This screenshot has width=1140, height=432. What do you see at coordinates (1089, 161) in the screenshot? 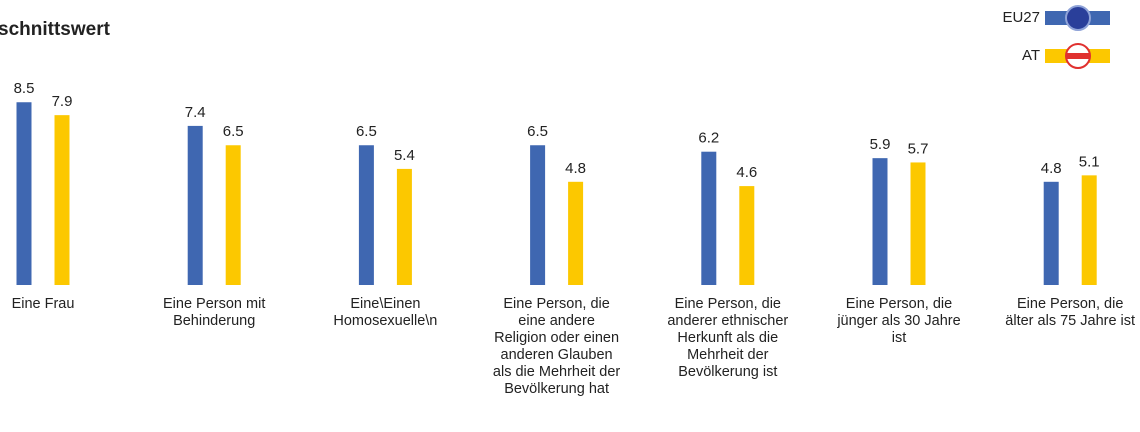
I see `value-label: 5.1` at bounding box center [1089, 161].